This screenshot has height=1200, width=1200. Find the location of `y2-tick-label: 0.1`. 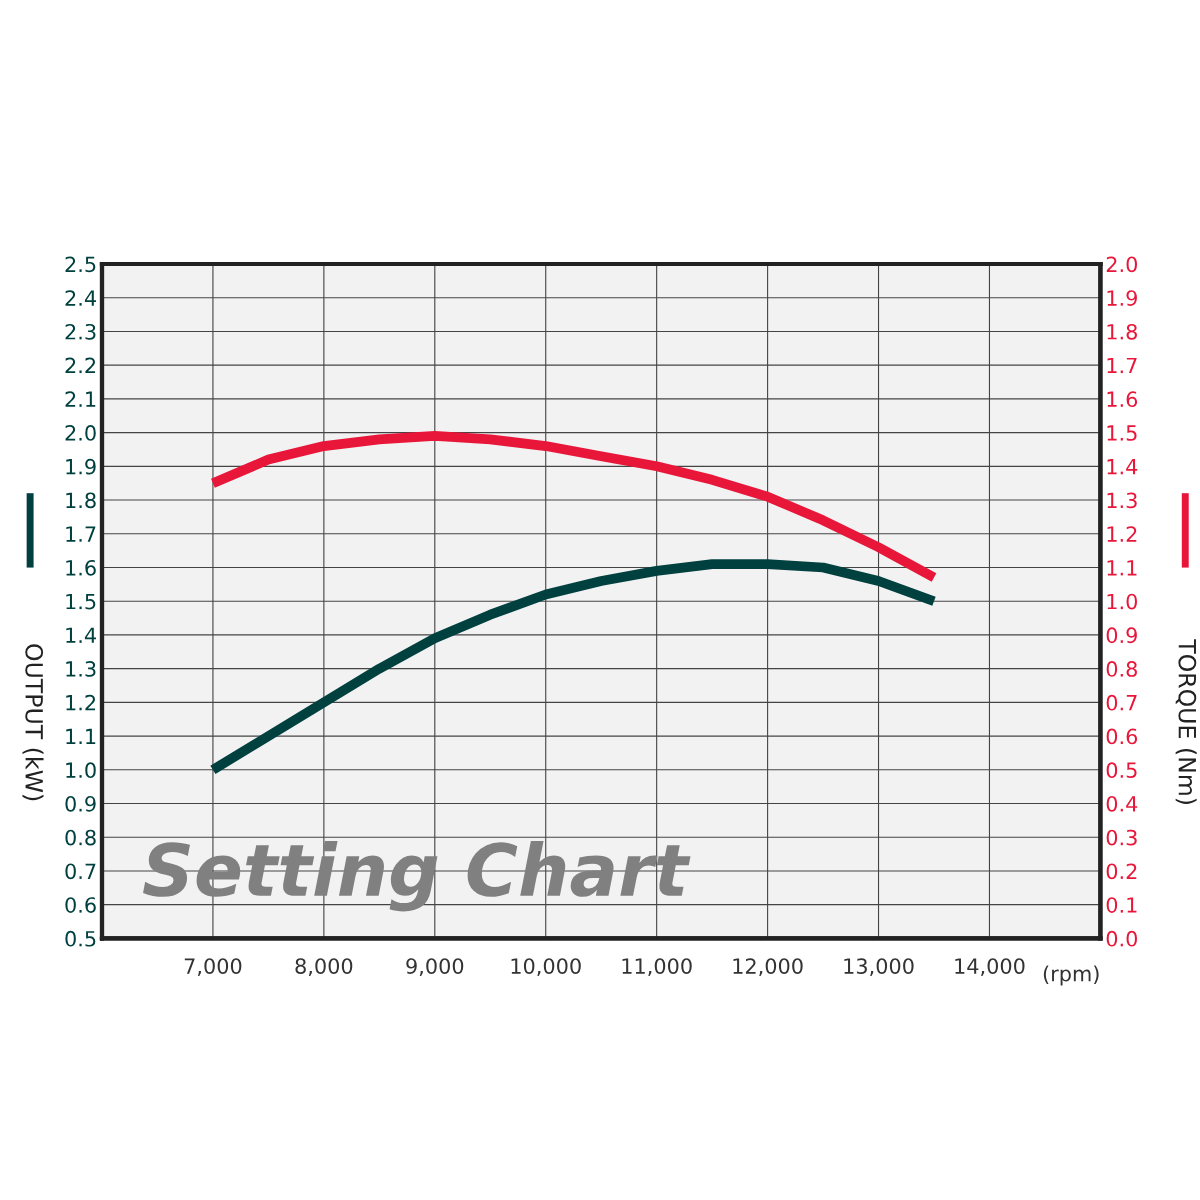

y2-tick-label: 0.1 is located at coordinates (1121, 905).